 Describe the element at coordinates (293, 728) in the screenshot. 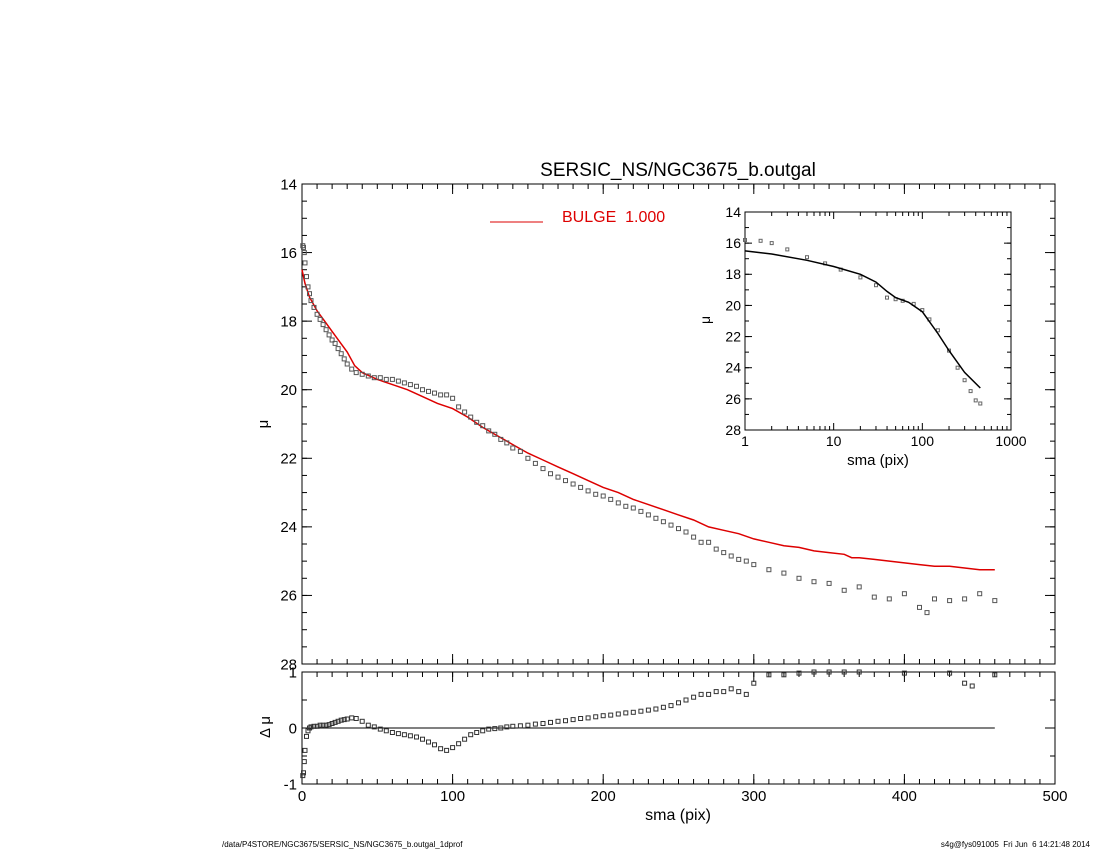

I see `y-tick-label: 0` at that location.